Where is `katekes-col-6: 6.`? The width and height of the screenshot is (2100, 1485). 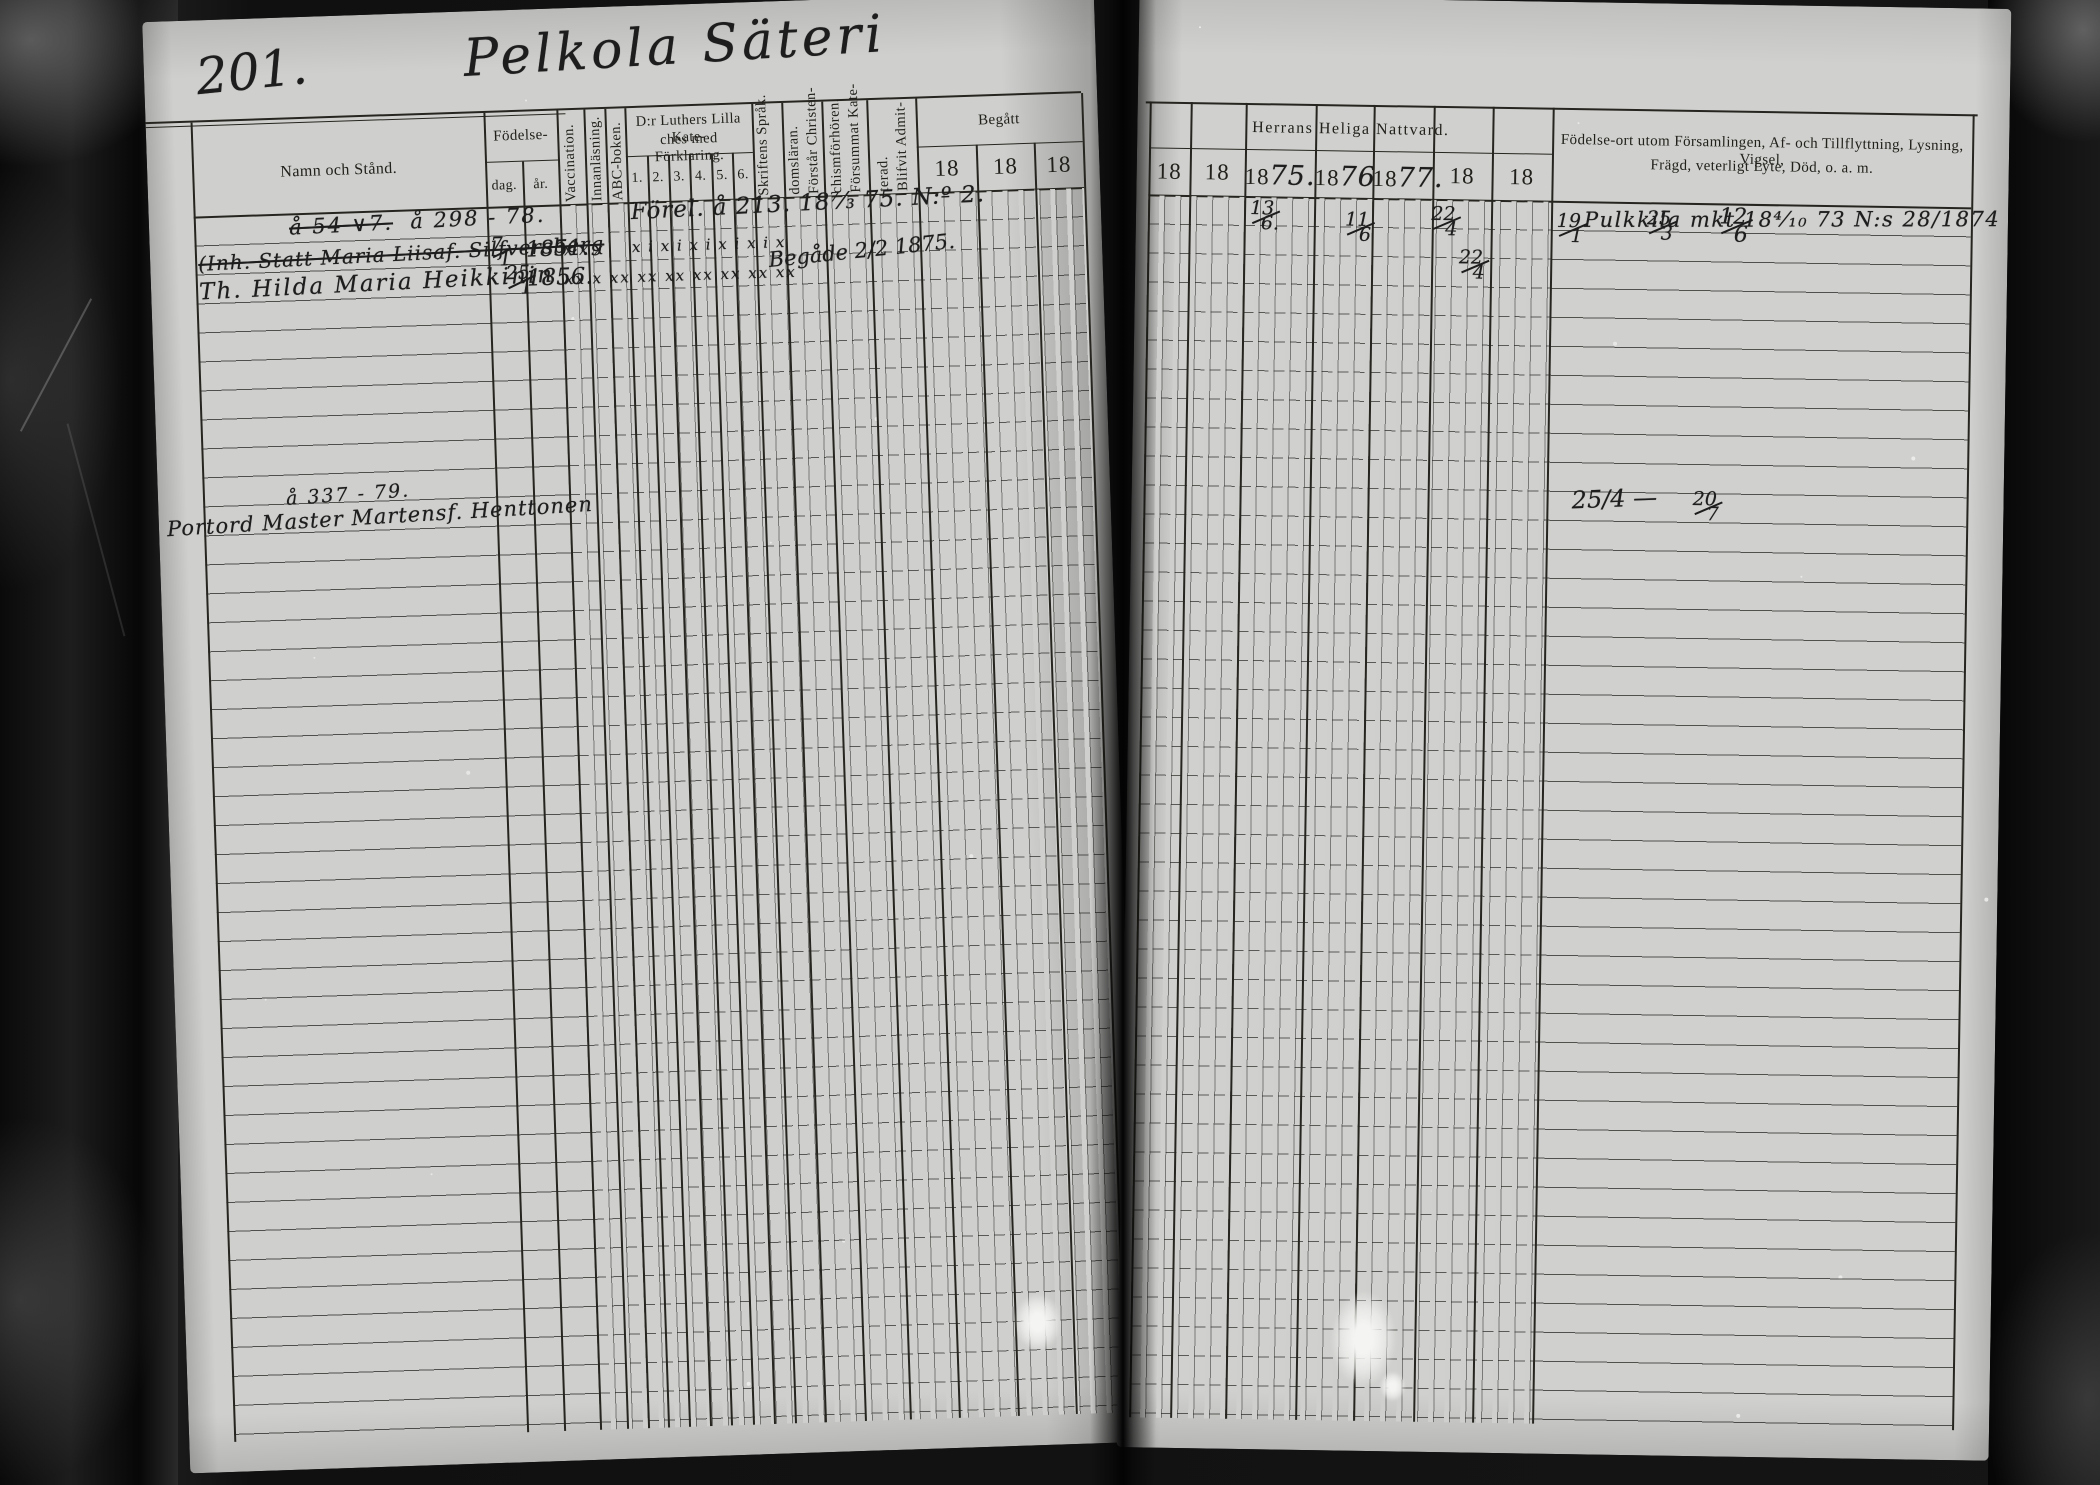 katekes-col-6: 6. is located at coordinates (743, 175).